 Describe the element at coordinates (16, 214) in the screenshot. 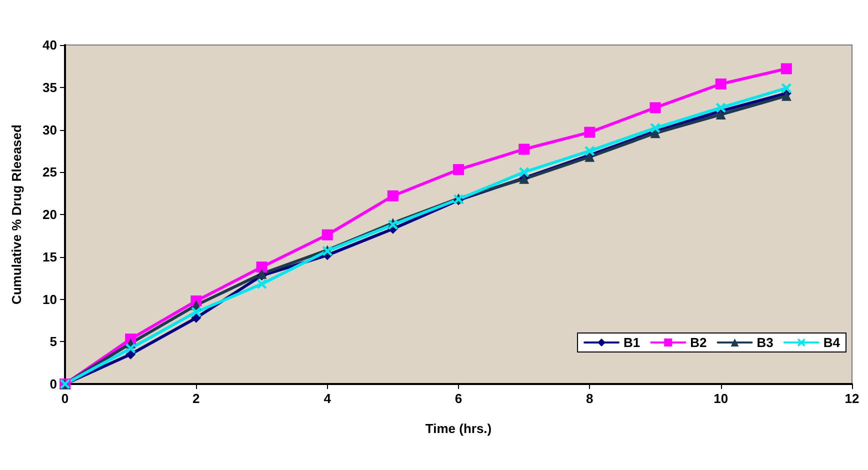

I see `y-axis-title: Cumulative % Drug Rleeased` at that location.